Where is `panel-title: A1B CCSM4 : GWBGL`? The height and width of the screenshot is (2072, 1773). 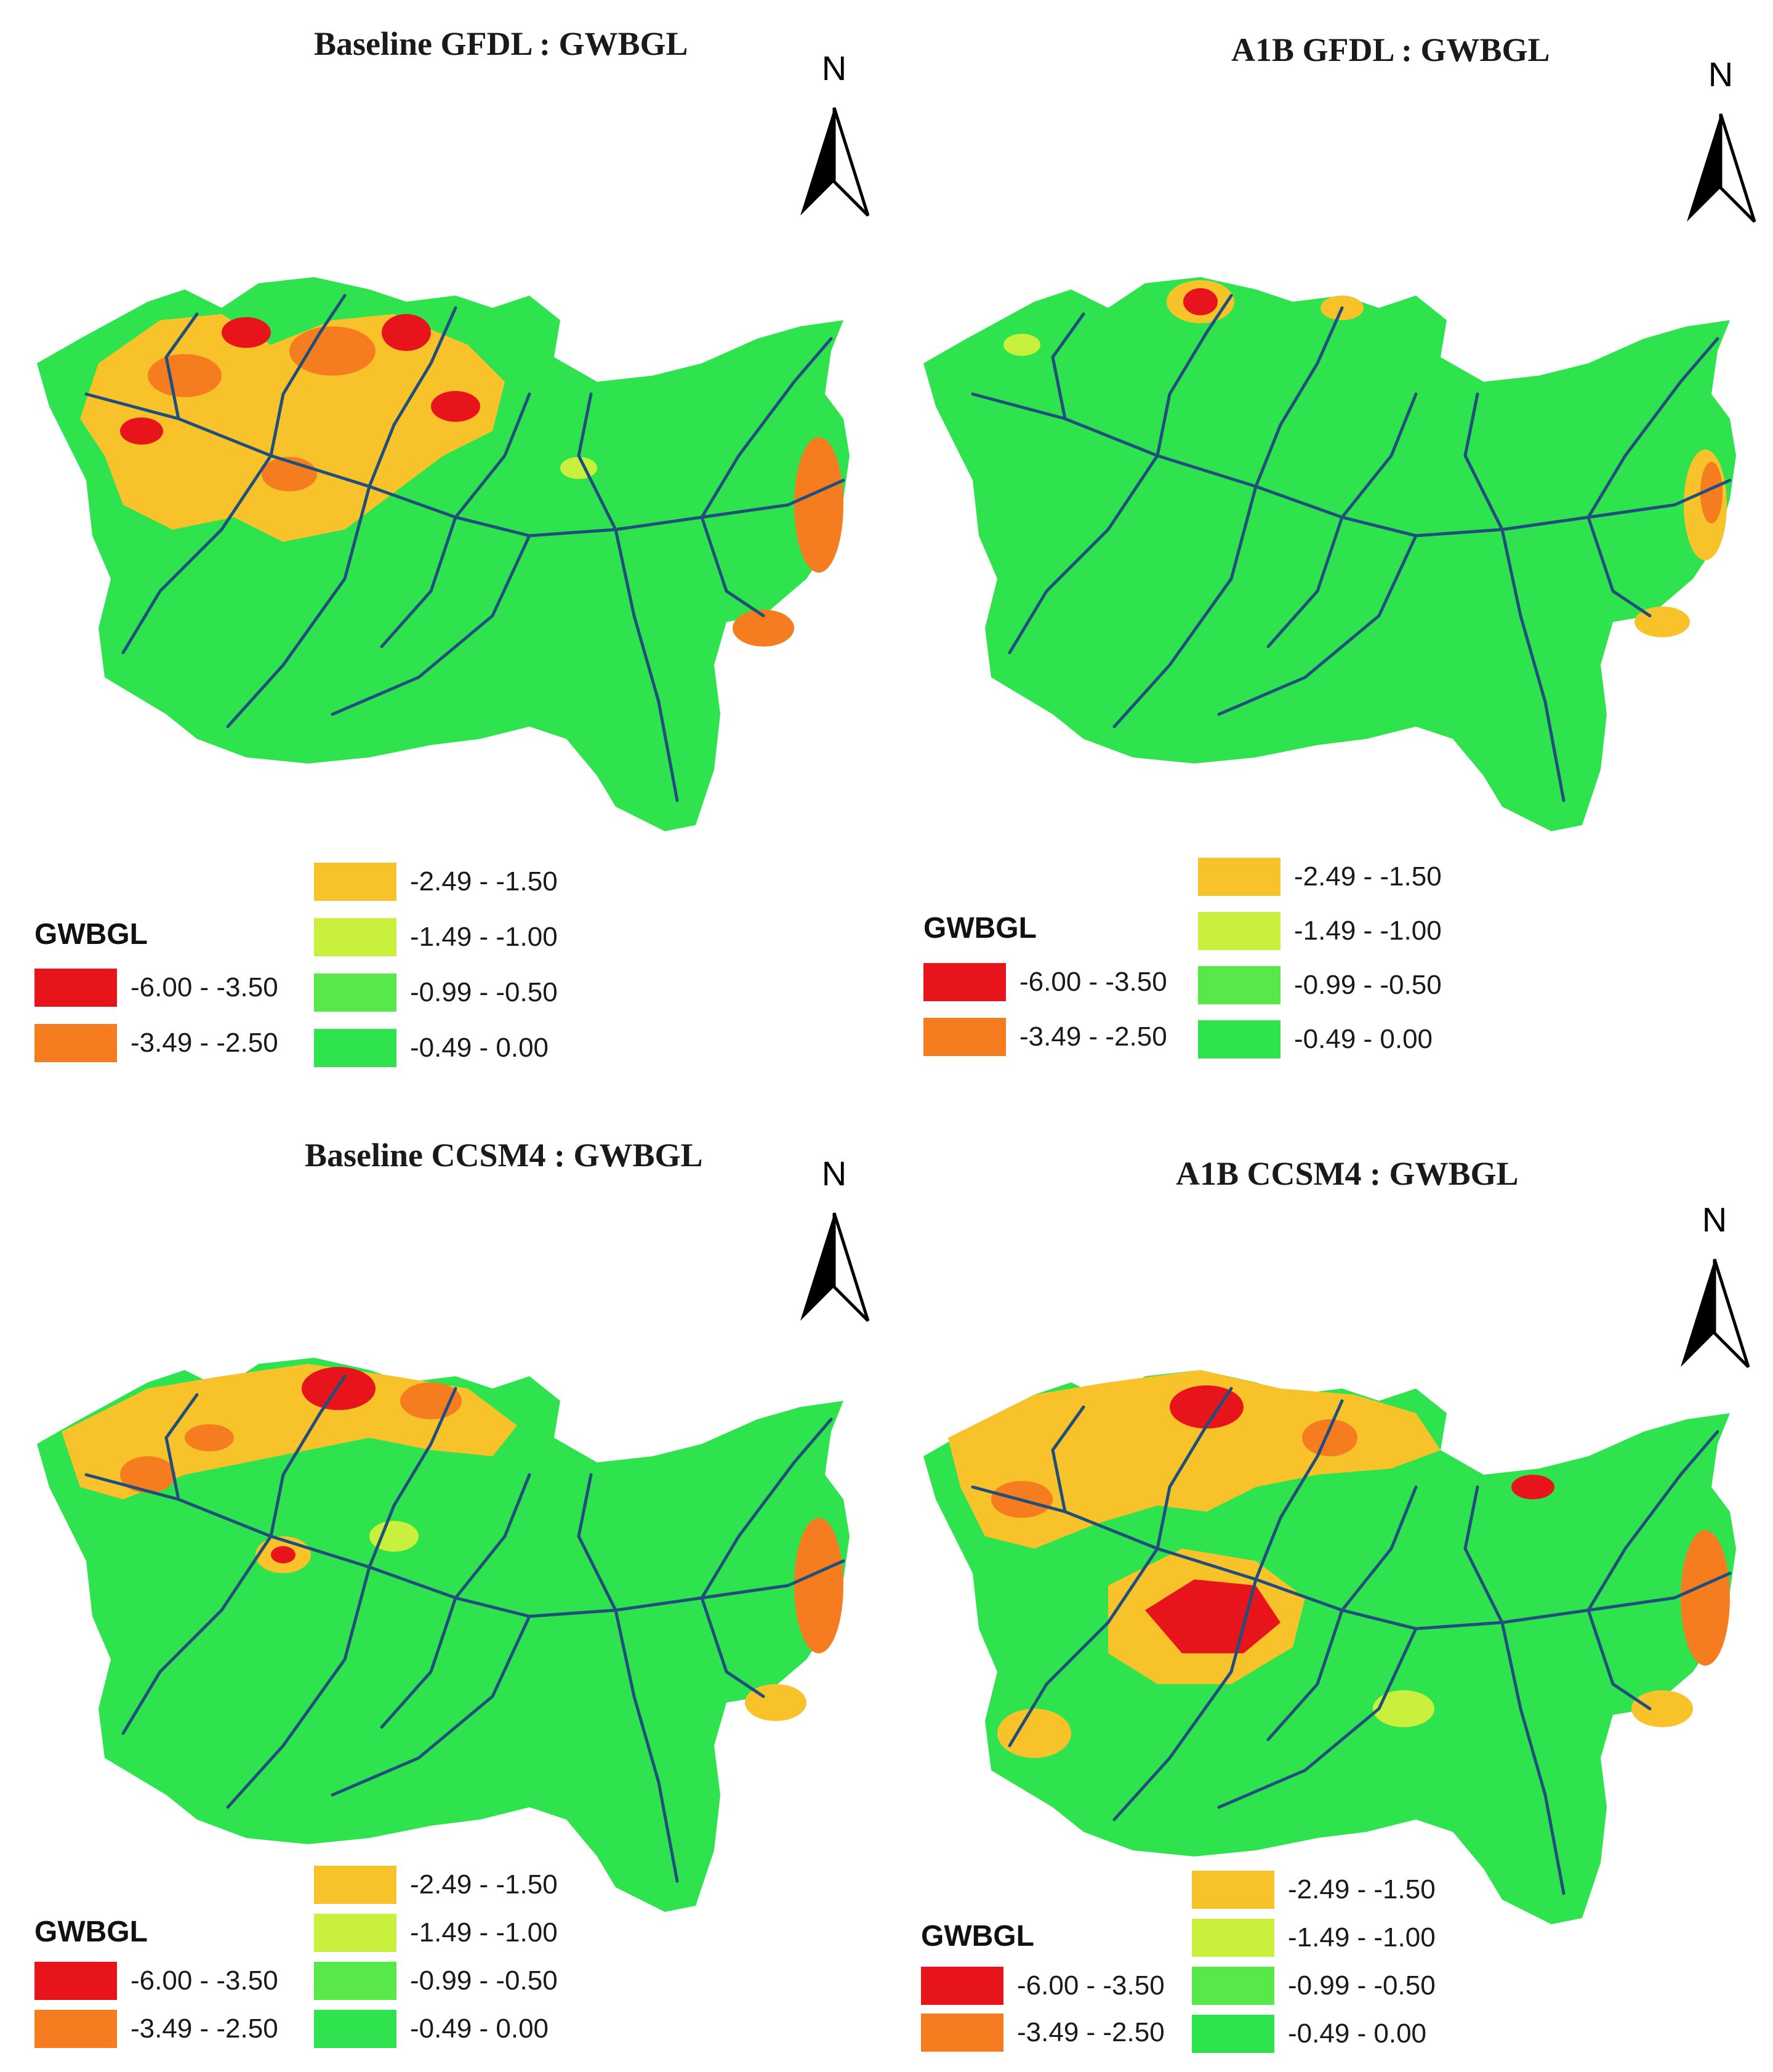
panel-title: A1B CCSM4 : GWBGL is located at coordinates (1347, 1174).